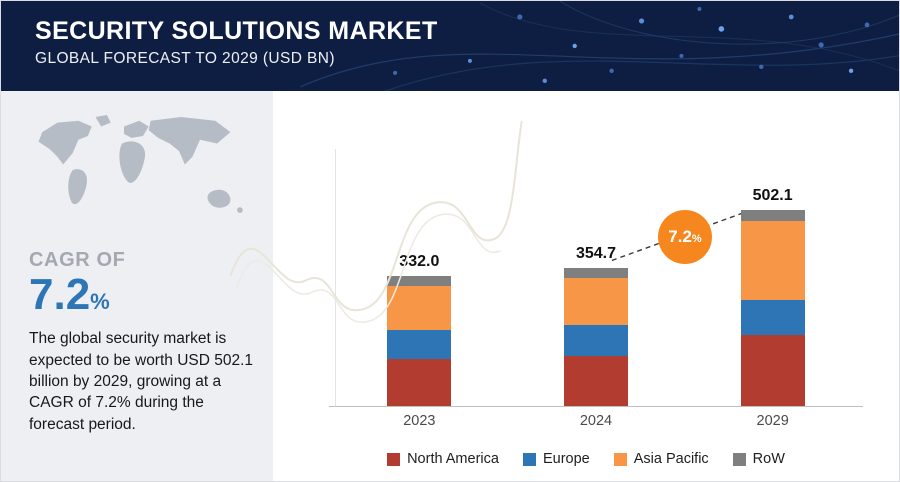  I want to click on x-axis-line, so click(596, 406).